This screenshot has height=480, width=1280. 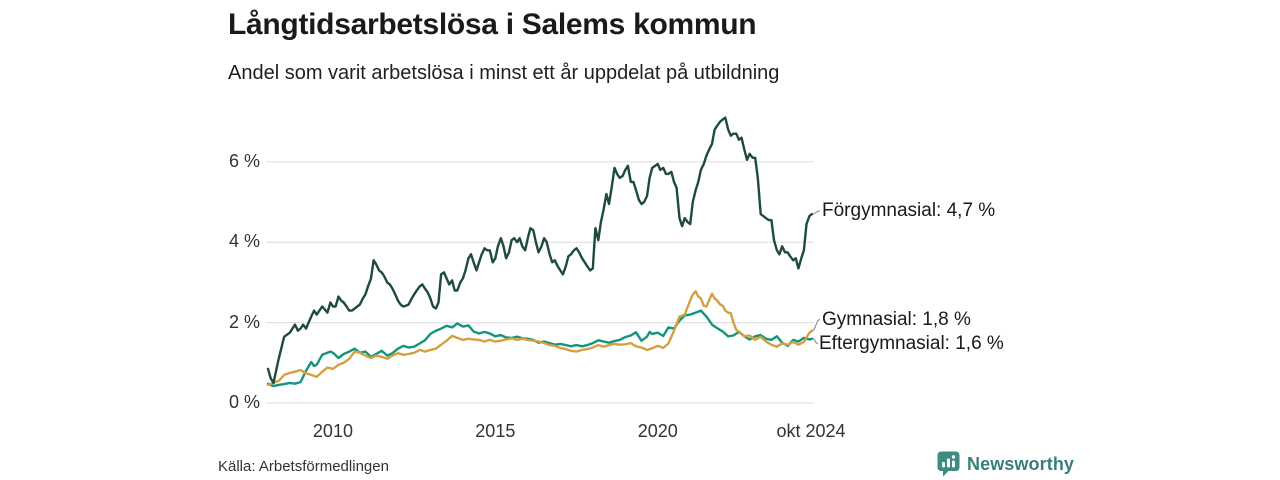 I want to click on label-leader-gymnasial, so click(x=816, y=324).